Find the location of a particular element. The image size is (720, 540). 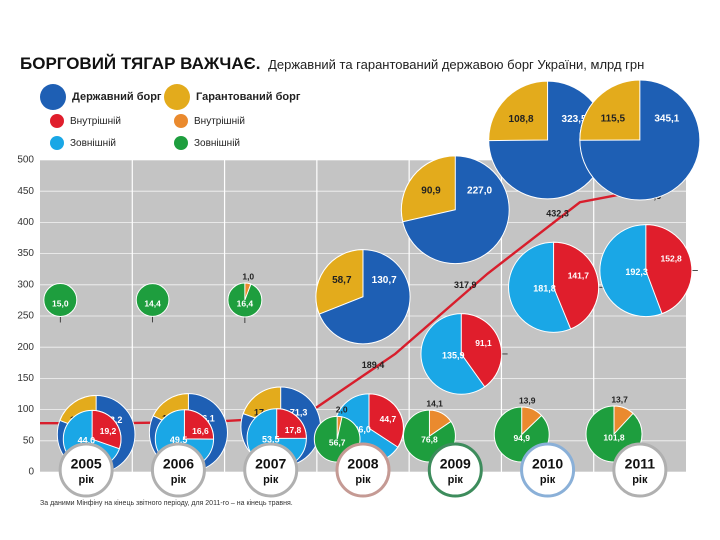

year-badge-year: 2008 is located at coordinates (362, 464).